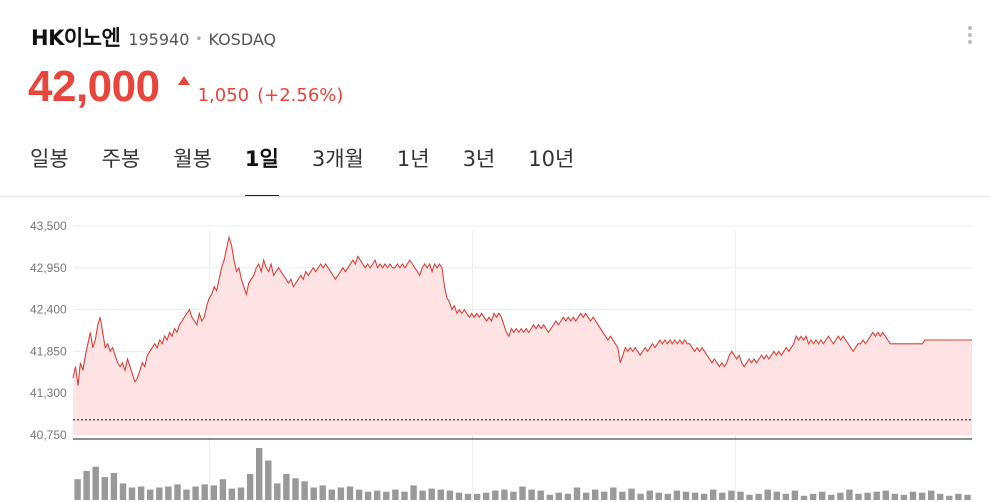  I want to click on tab-7: 10년, so click(551, 159).